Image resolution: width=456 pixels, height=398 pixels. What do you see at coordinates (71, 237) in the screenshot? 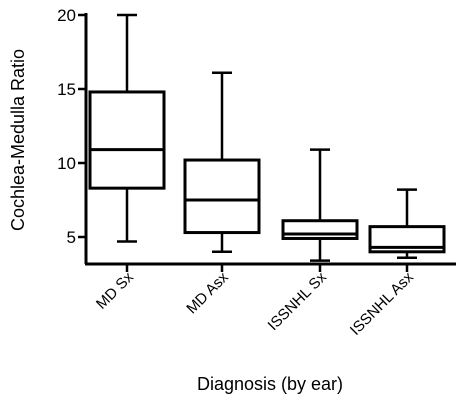
I see `y-tick-label-5: 5` at bounding box center [71, 237].